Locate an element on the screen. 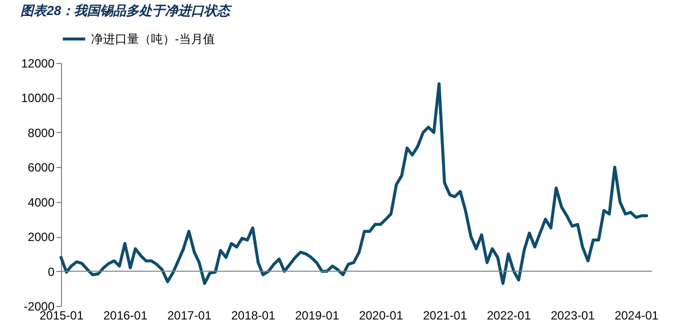 This screenshot has width=686, height=331. y-tick-label: 12000 is located at coordinates (38, 63).